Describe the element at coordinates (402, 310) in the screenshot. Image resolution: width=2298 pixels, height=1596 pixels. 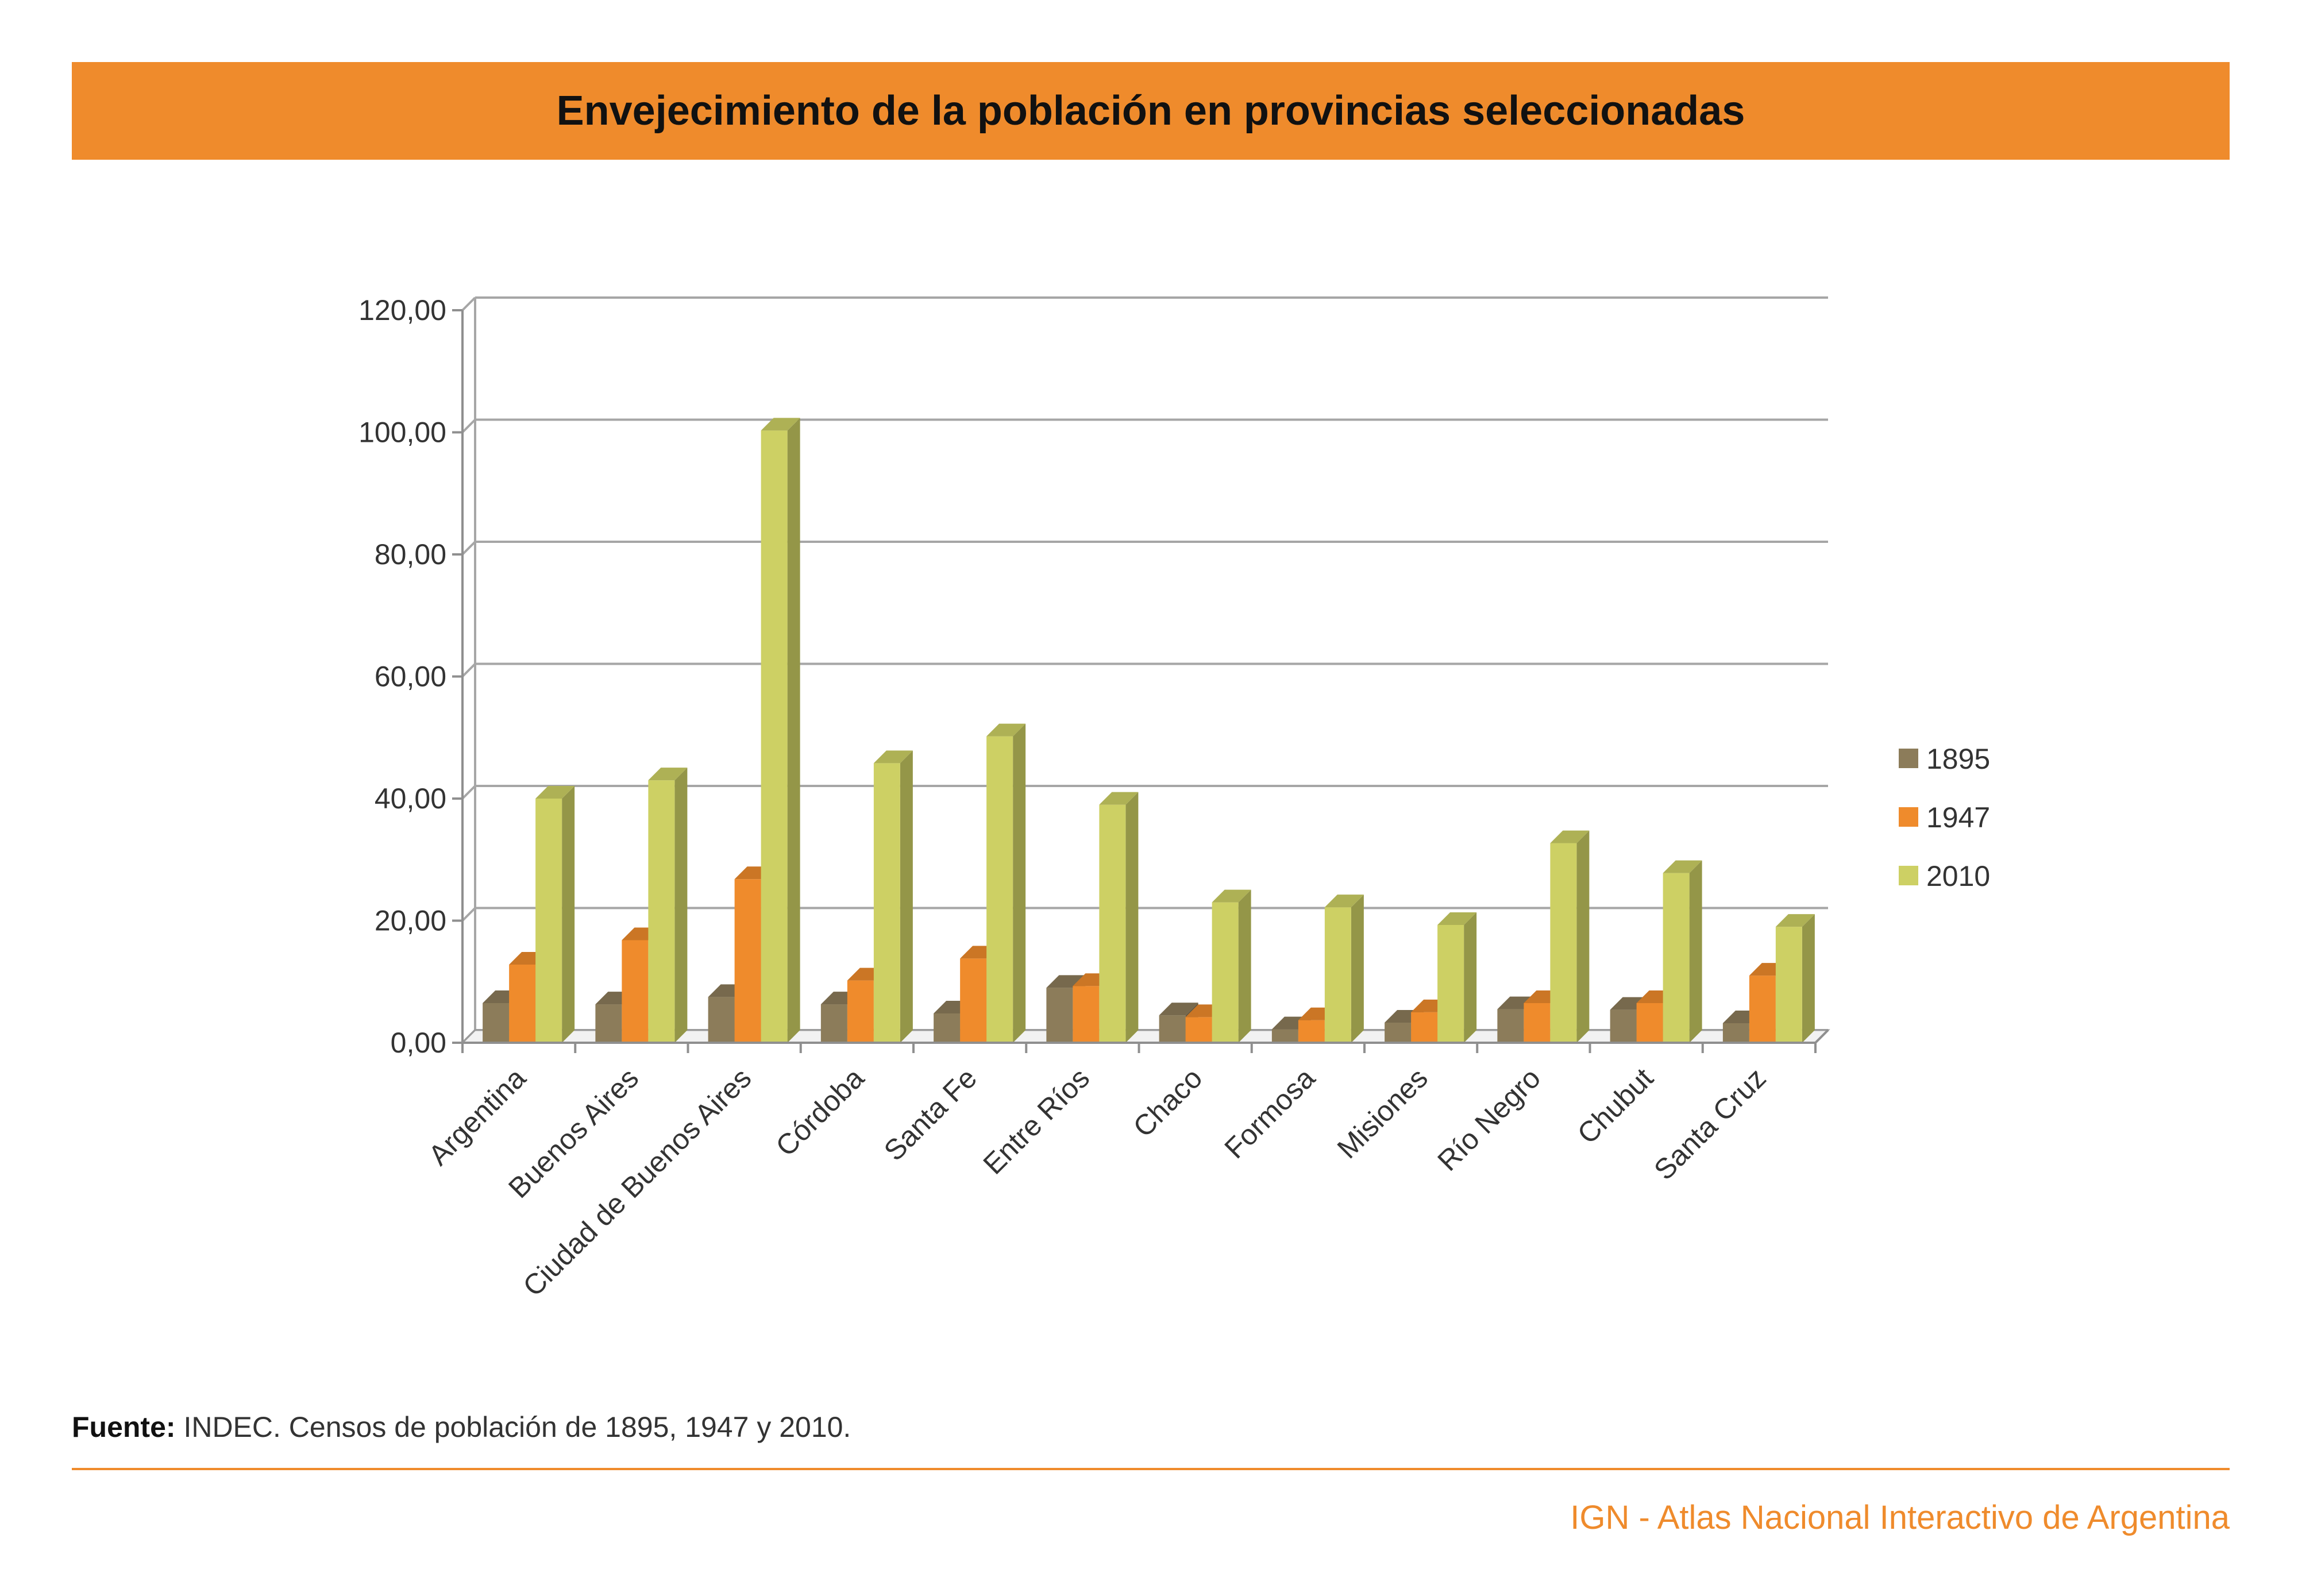
I see `y-tick-label: 120,00` at that location.